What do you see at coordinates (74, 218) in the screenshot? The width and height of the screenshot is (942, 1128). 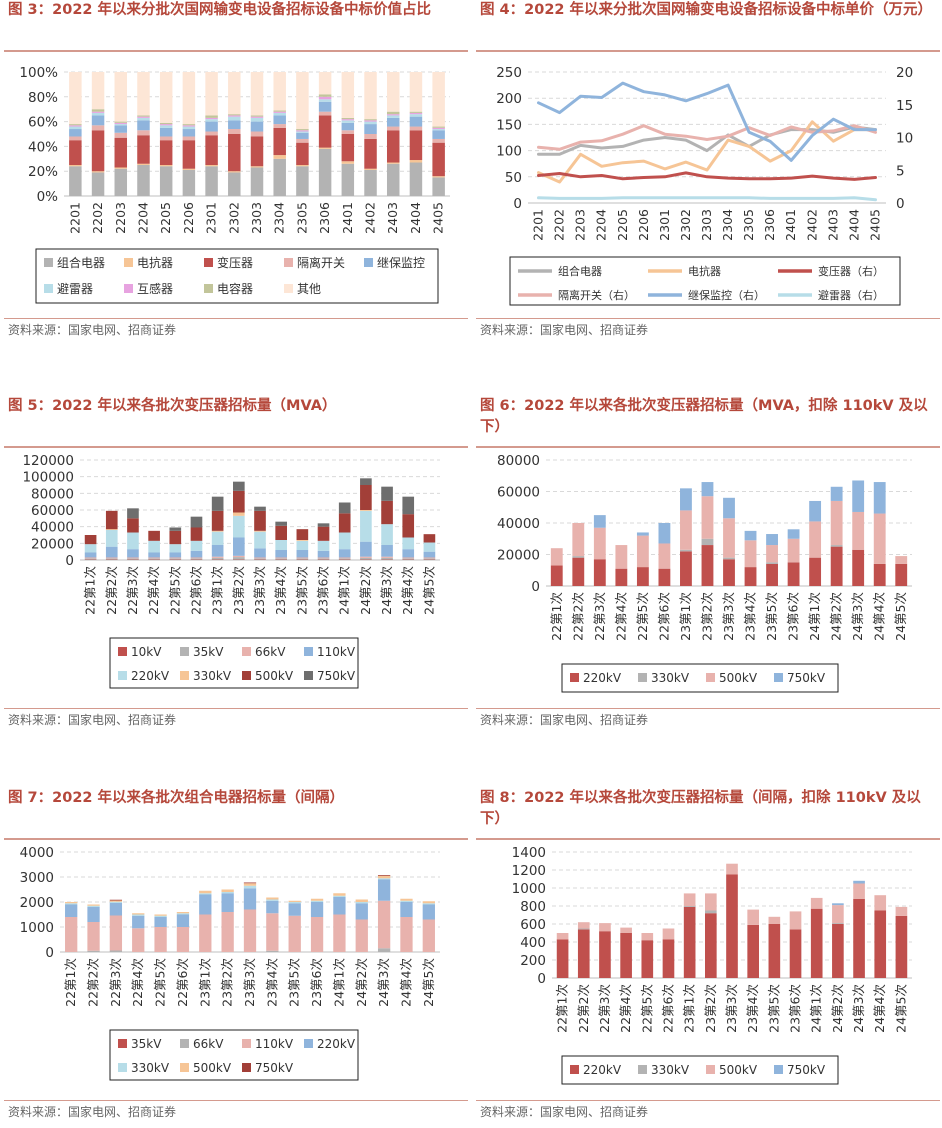 I see `x-tick-label: 2201` at bounding box center [74, 218].